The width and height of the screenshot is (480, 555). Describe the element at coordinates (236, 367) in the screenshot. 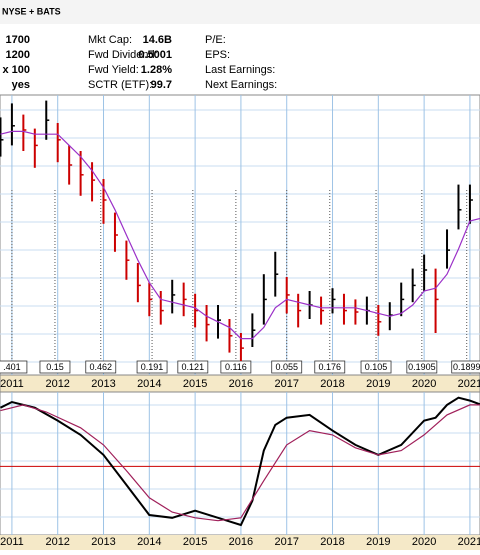

I see `dividend-label: 0.116` at that location.